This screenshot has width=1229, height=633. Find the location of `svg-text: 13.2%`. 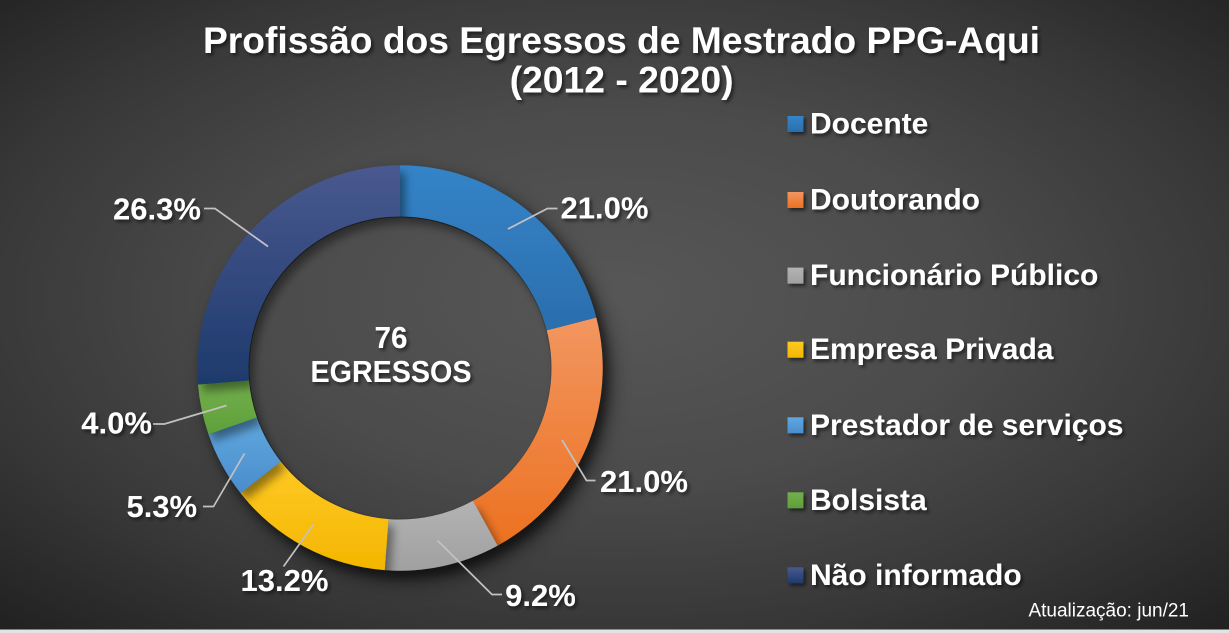

svg-text: 13.2% is located at coordinates (285, 580).